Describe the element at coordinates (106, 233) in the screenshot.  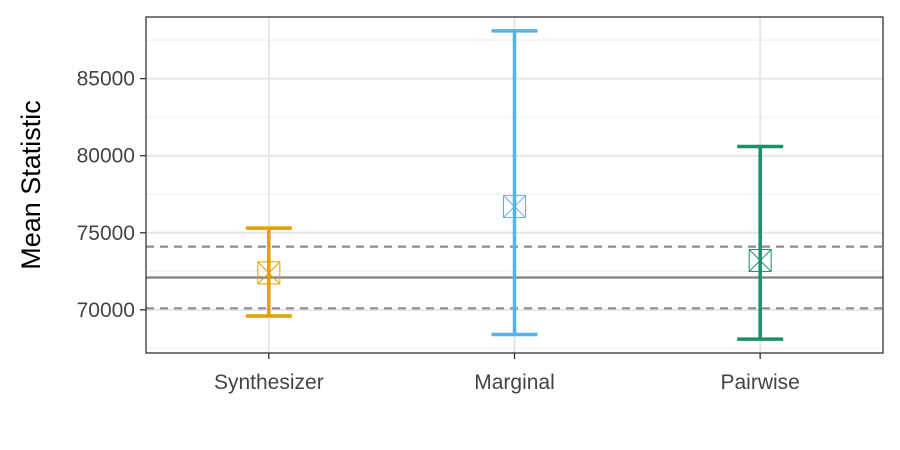
I see `y-tick-label: 75000` at that location.